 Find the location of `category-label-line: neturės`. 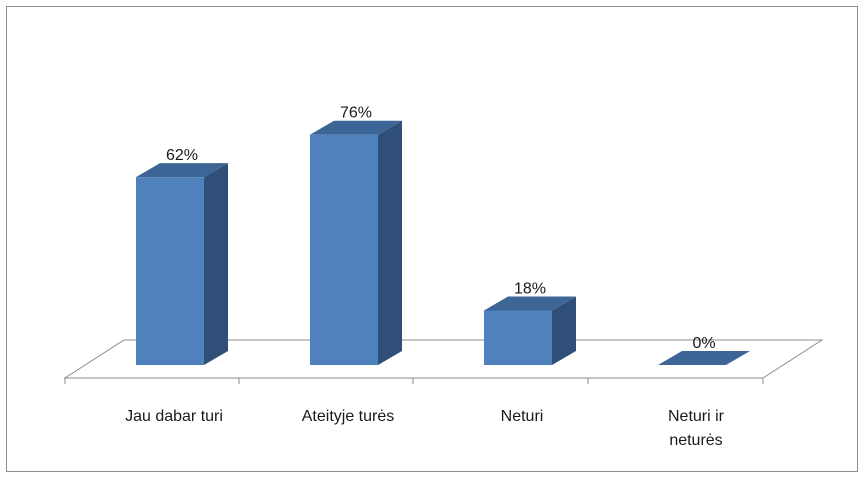

category-label-line: neturės is located at coordinates (695, 440).